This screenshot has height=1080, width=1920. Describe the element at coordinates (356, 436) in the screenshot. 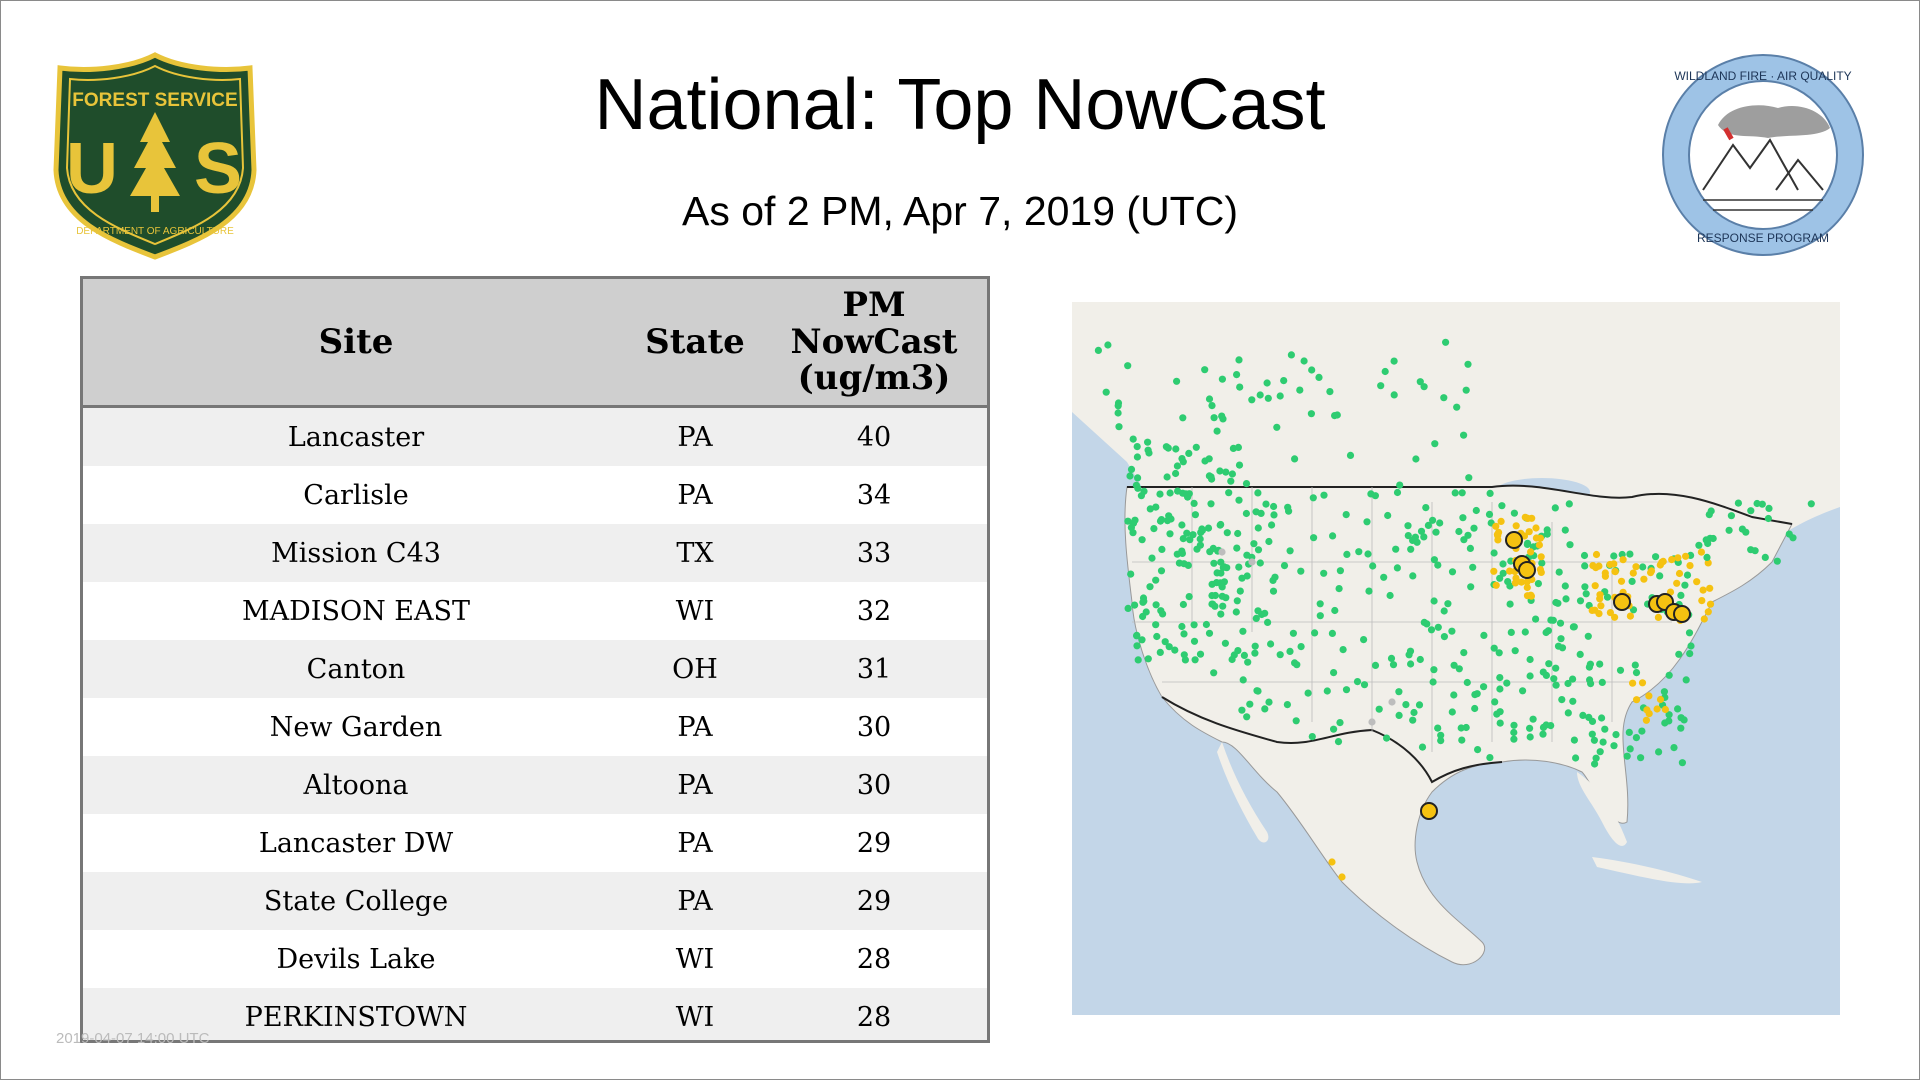

I see `site-cell: Lancaster` at that location.